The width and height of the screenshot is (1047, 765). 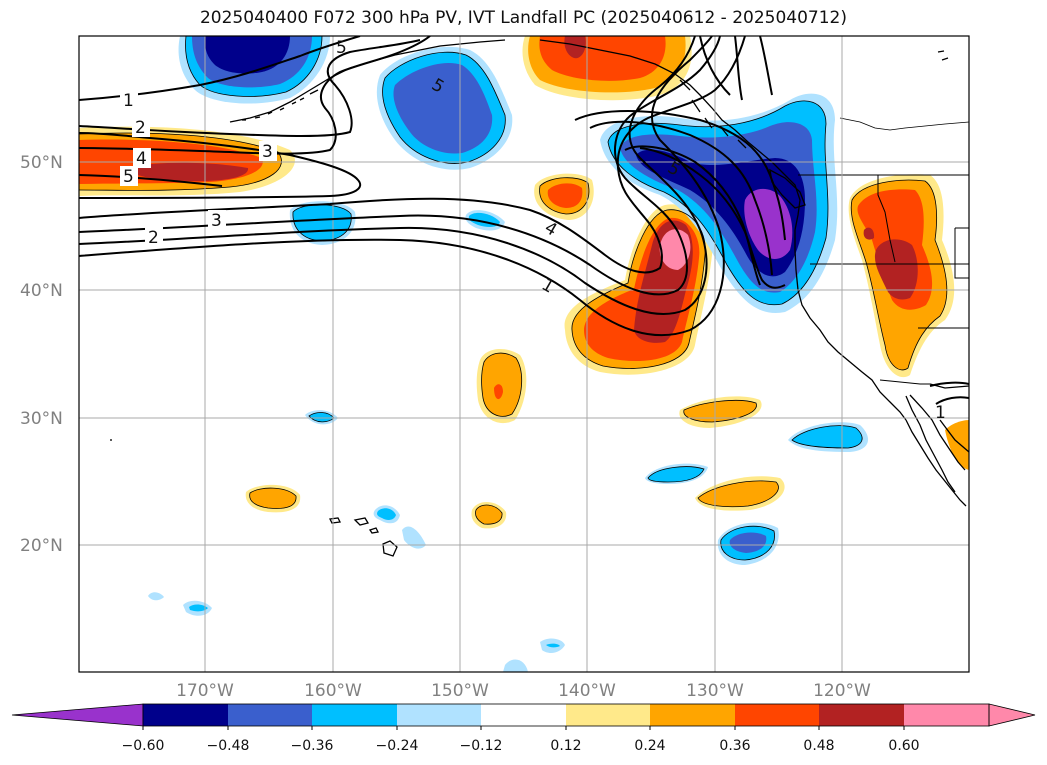 I want to click on lat-label: 30°N, so click(x=41, y=419).